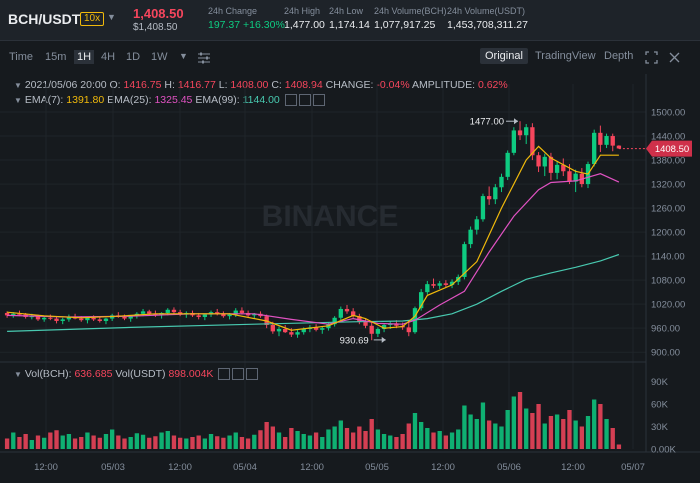 Image resolution: width=700 pixels, height=483 pixels. Describe the element at coordinates (56, 57) in the screenshot. I see `interval-15m: 15m` at that location.